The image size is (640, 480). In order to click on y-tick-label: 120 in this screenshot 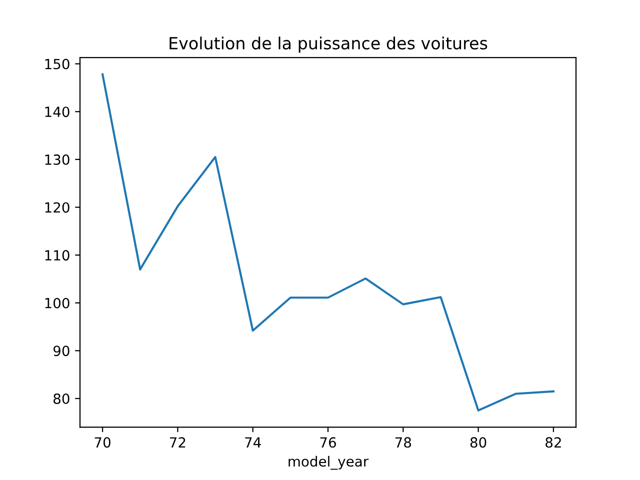, I will do `click(57, 207)`.